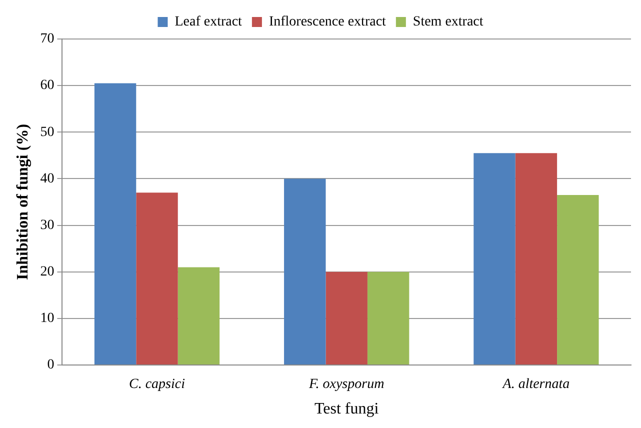  I want to click on x-axis-title: Test fungi, so click(347, 409).